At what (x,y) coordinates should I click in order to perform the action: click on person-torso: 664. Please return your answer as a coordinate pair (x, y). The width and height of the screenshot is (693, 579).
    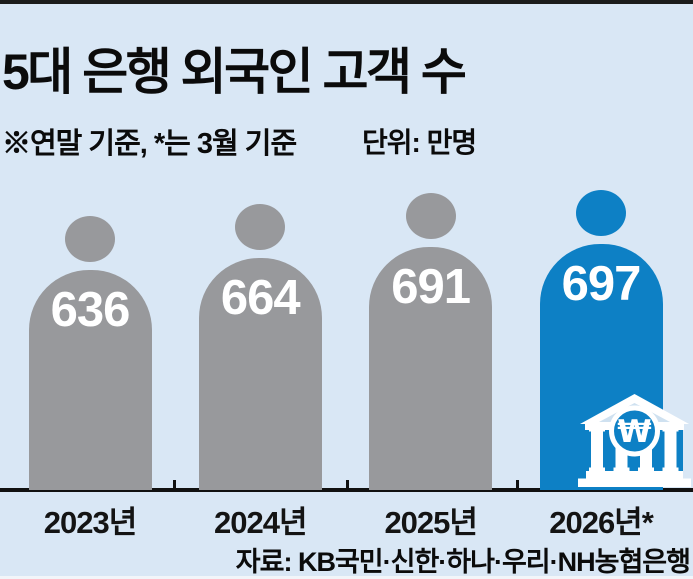
    Looking at the image, I should click on (260, 374).